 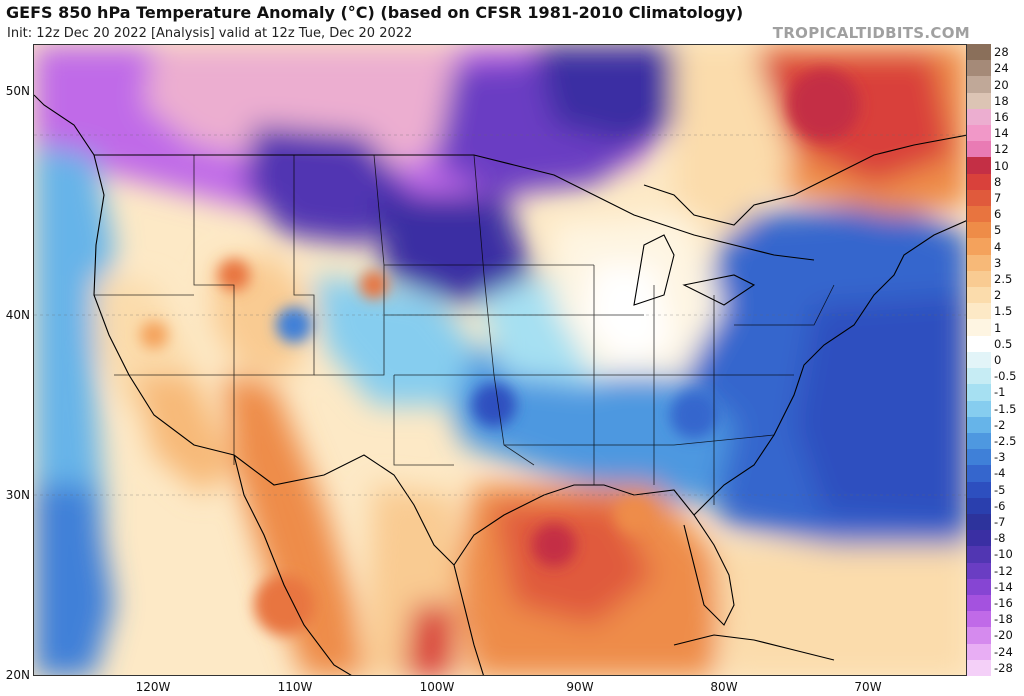 What do you see at coordinates (1001, 116) in the screenshot?
I see `legend-label: 16` at bounding box center [1001, 116].